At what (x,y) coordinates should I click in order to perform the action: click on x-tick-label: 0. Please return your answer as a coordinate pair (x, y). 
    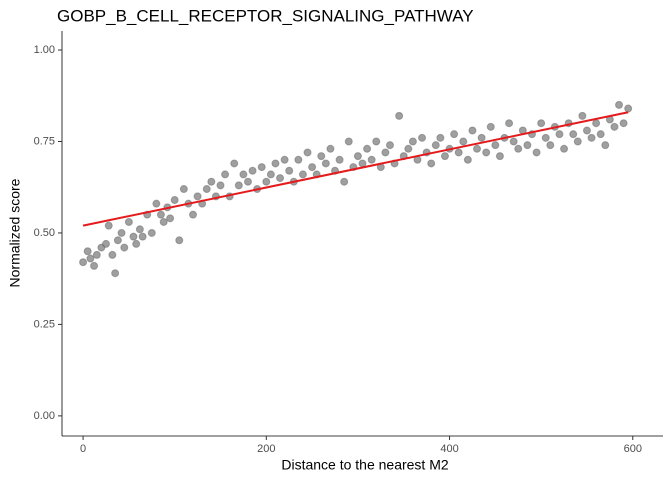
    Looking at the image, I should click on (83, 449).